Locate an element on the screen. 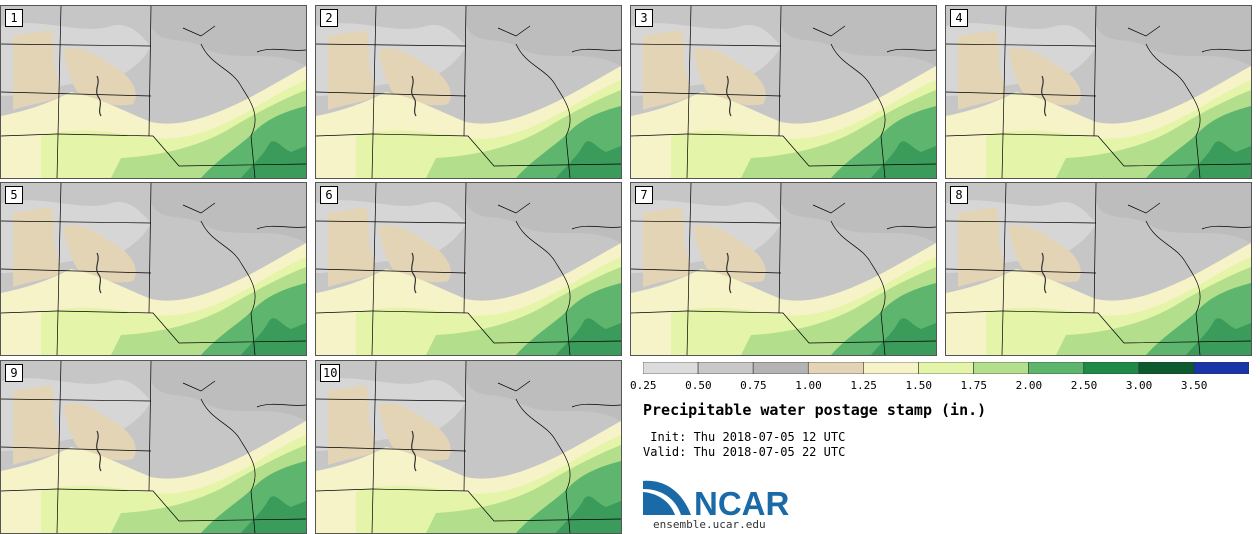 The image size is (1260, 534). colorbar-tick-label: 2.50 is located at coordinates (1084, 385).